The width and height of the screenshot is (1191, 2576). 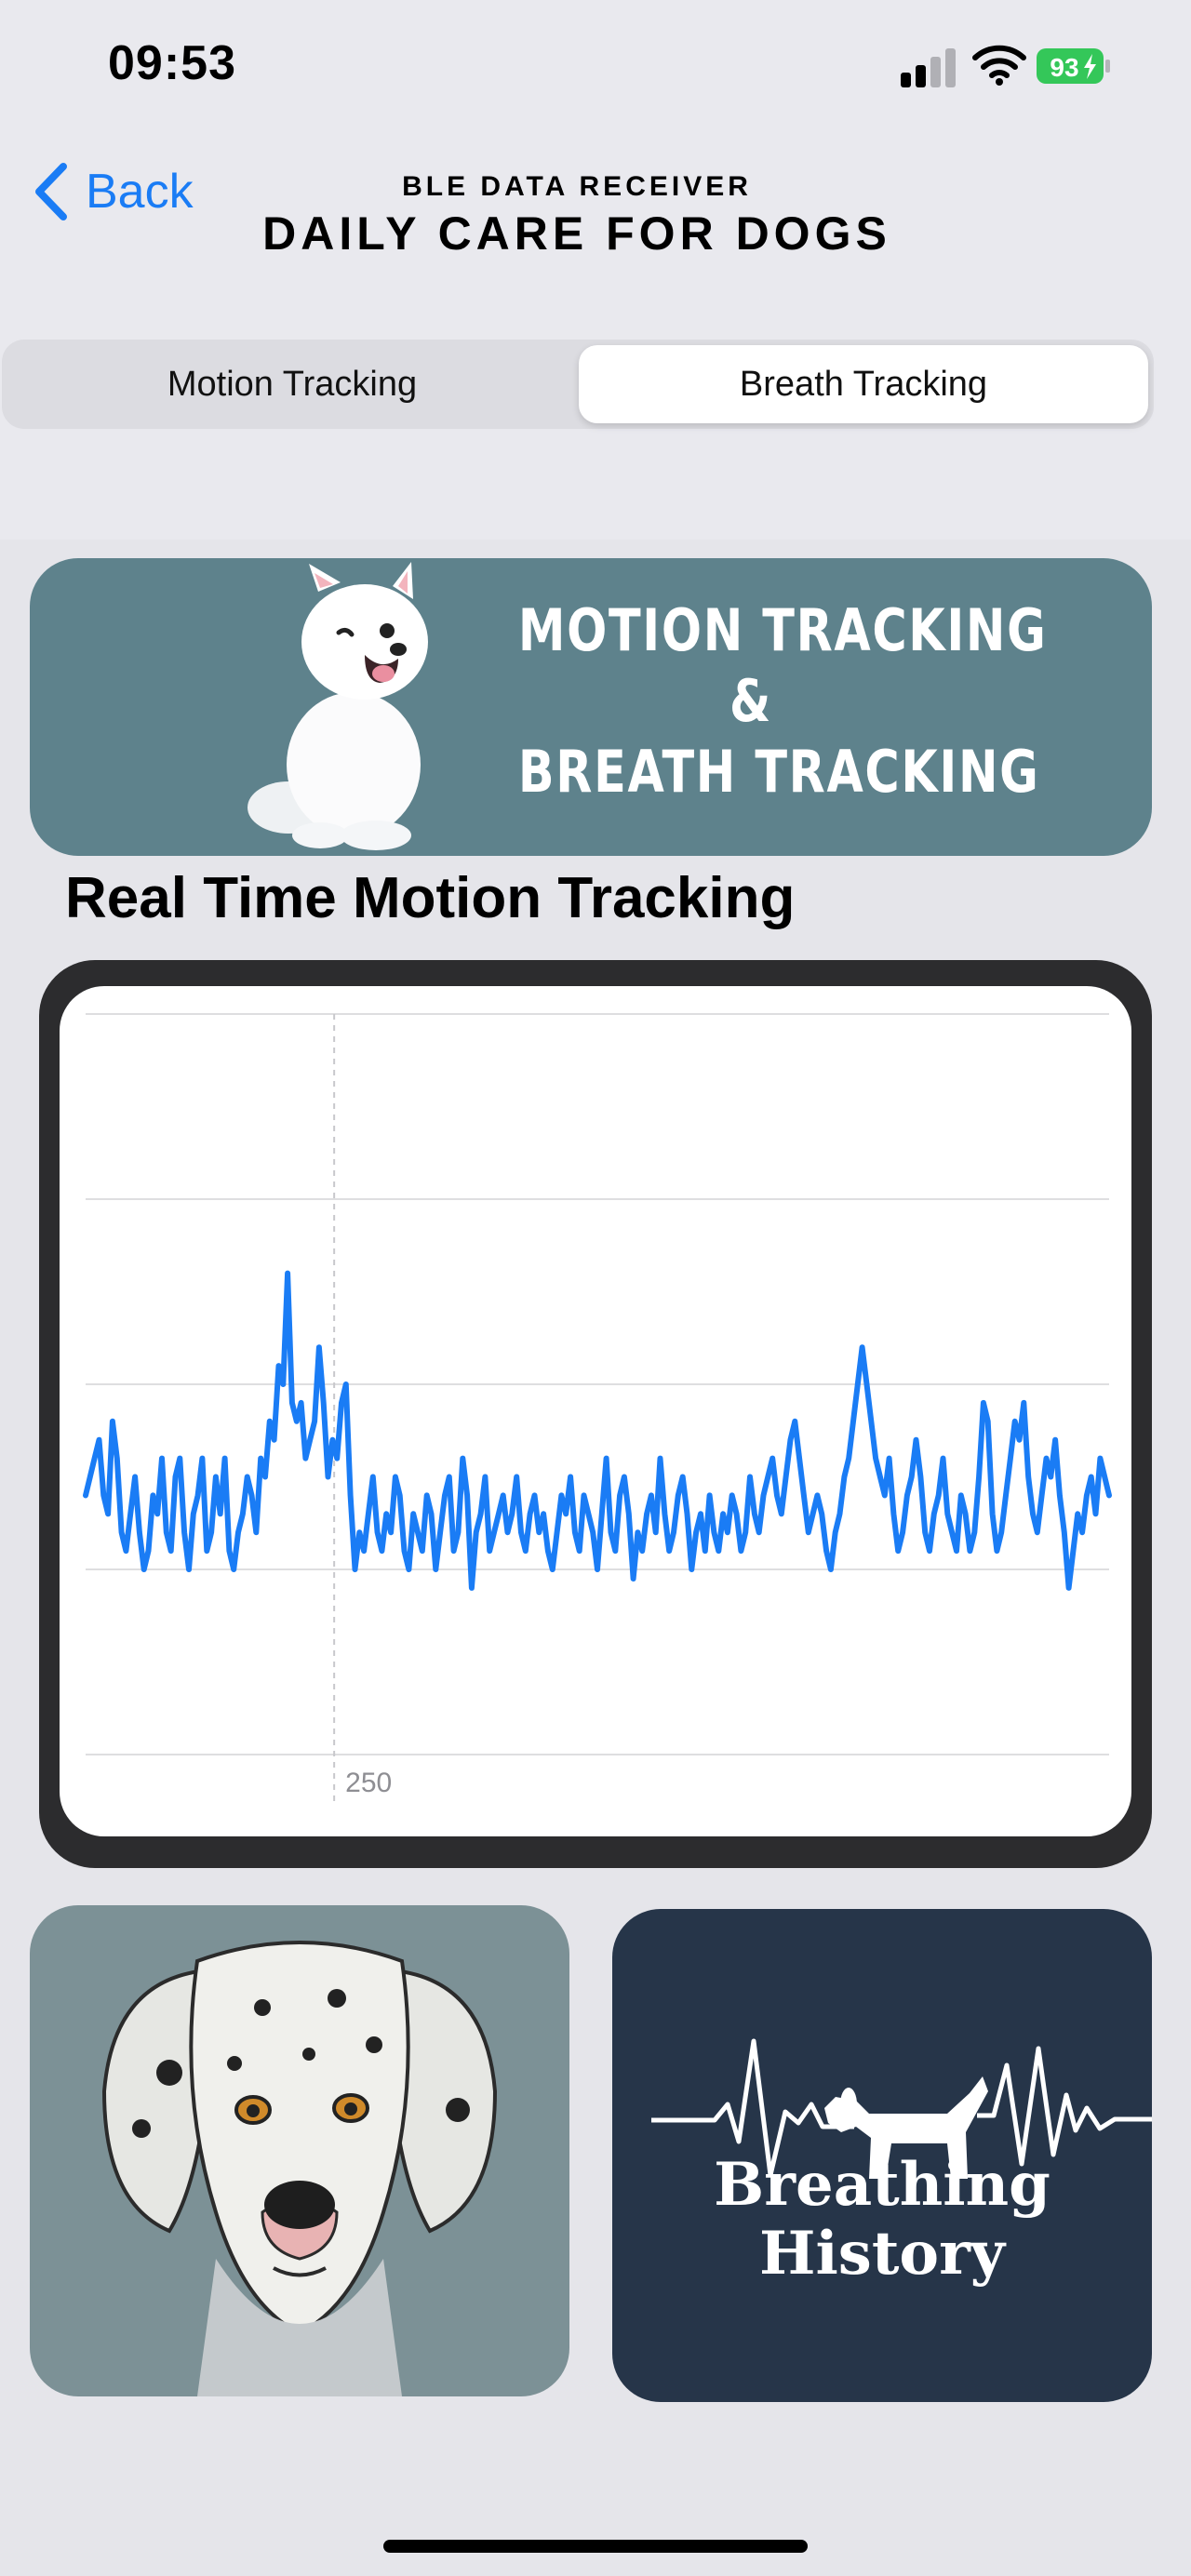 What do you see at coordinates (999, 65) in the screenshot?
I see `wifi-icon` at bounding box center [999, 65].